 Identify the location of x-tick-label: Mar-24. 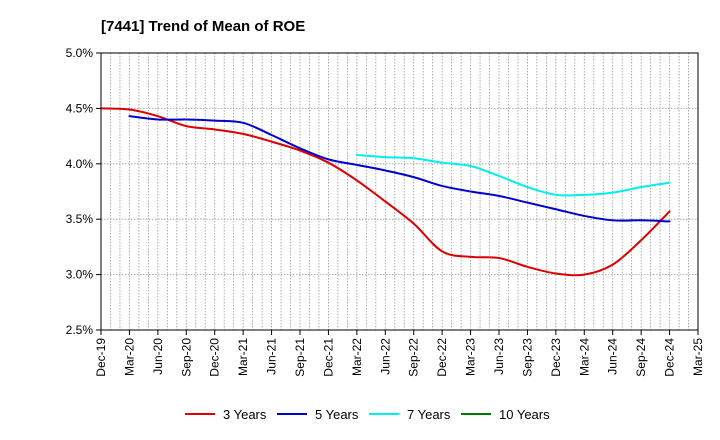
(584, 357).